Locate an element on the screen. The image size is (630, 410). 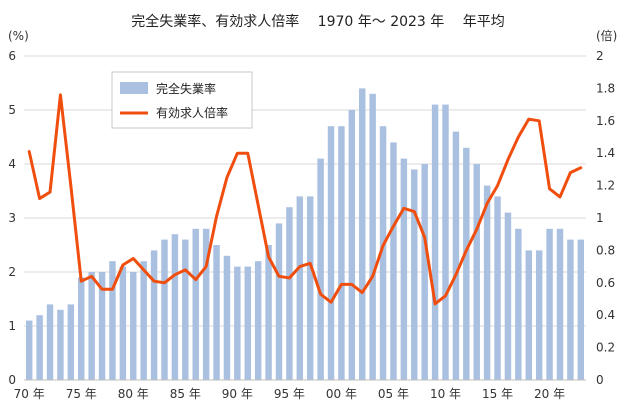
left-tick-label: 3 is located at coordinates (12, 218).